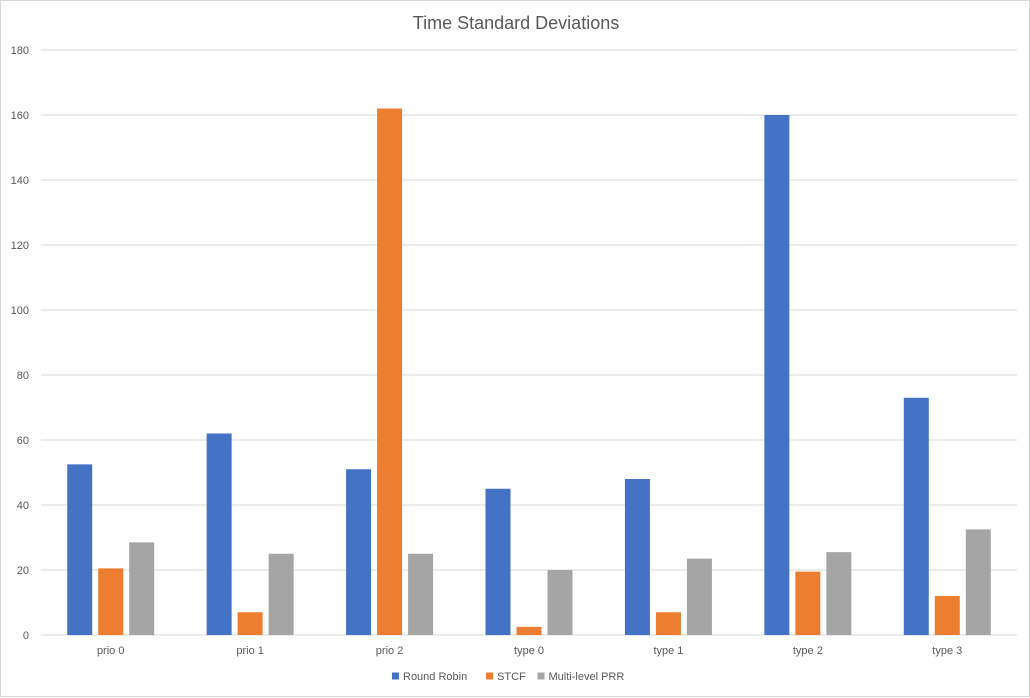 The width and height of the screenshot is (1030, 698). I want to click on y-tick-label: 0, so click(26, 636).